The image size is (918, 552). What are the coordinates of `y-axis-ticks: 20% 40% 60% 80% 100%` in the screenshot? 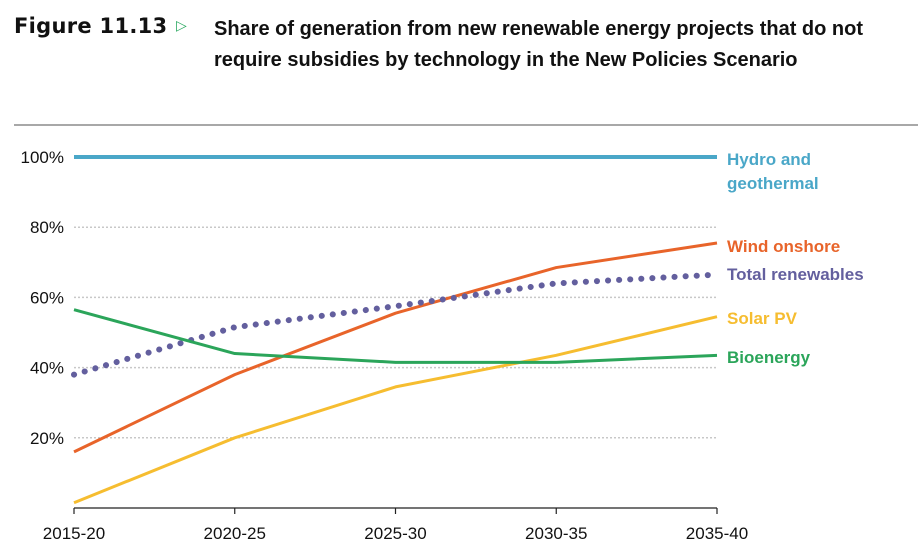 It's located at (42, 298).